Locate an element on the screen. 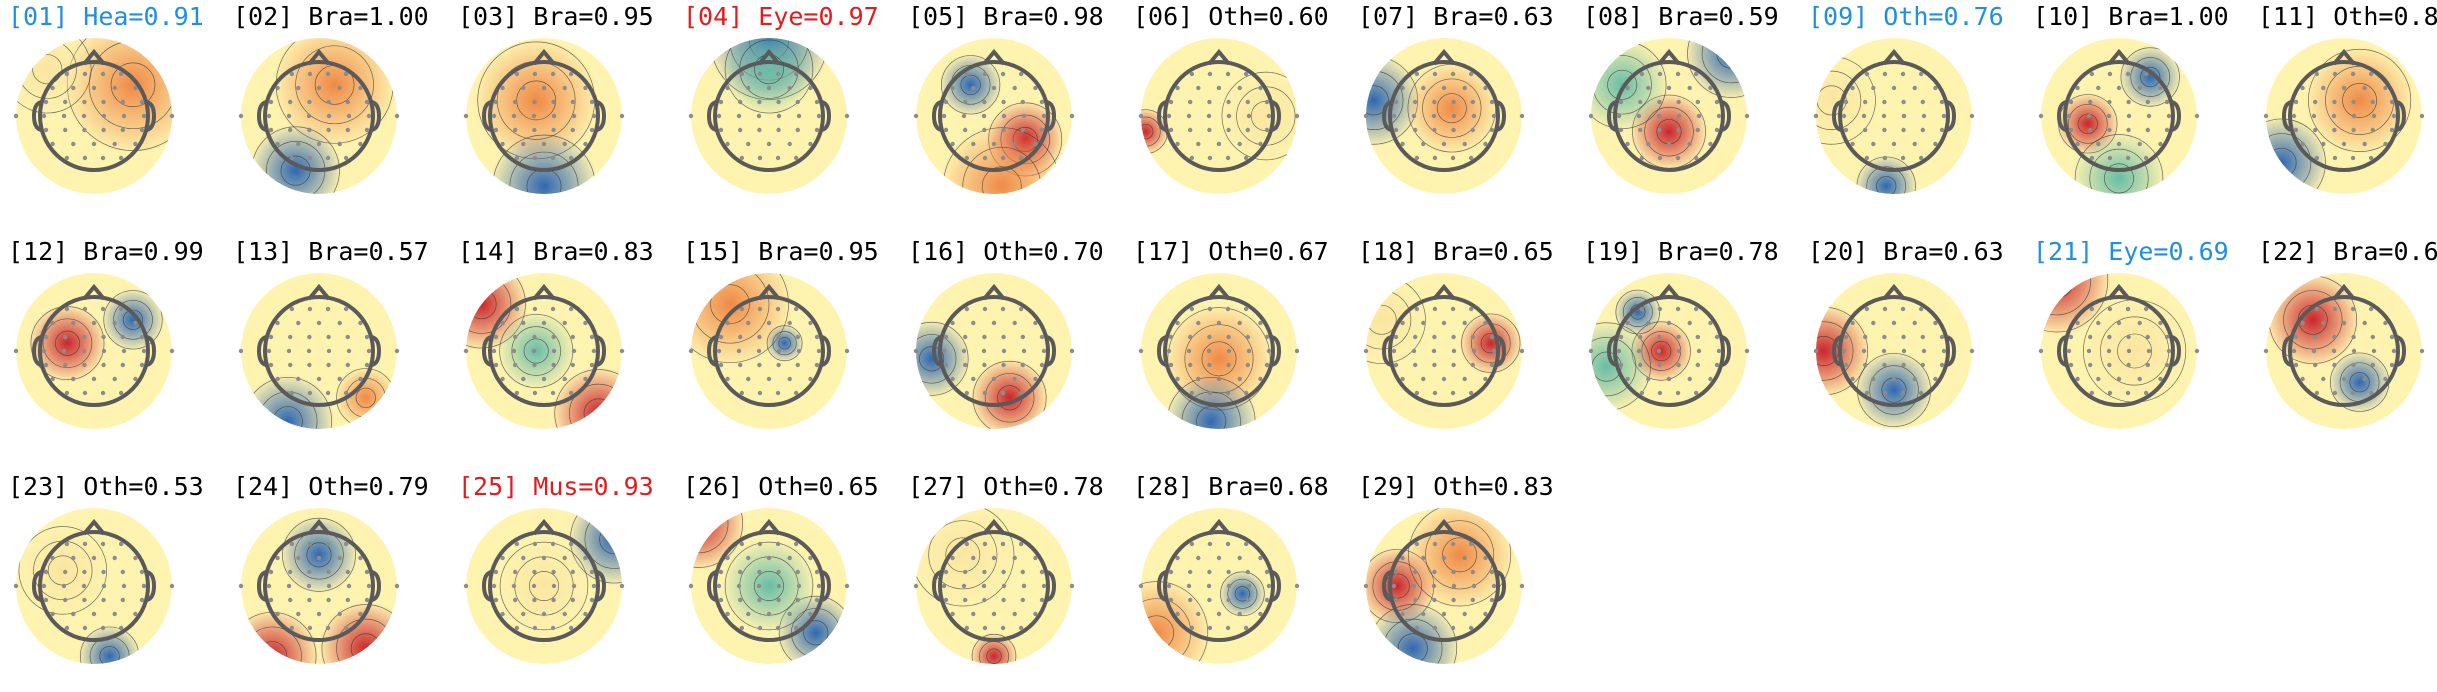  component-class-score: Oth=0.76 is located at coordinates (1943, 16).